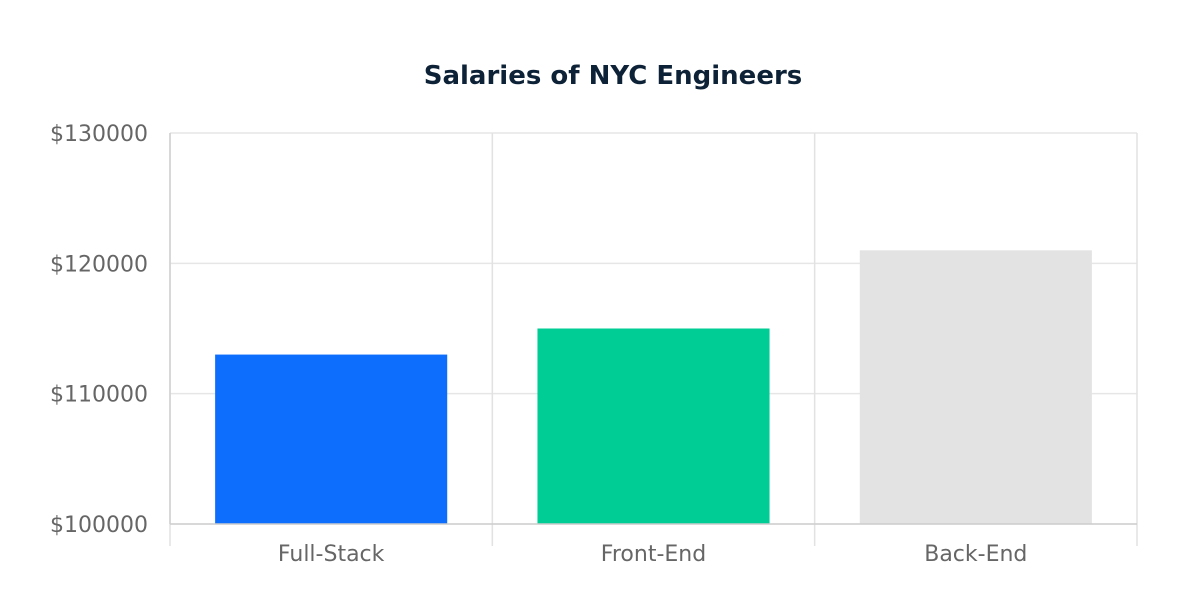  What do you see at coordinates (99, 395) in the screenshot?
I see `y-tick-label: $110000` at bounding box center [99, 395].